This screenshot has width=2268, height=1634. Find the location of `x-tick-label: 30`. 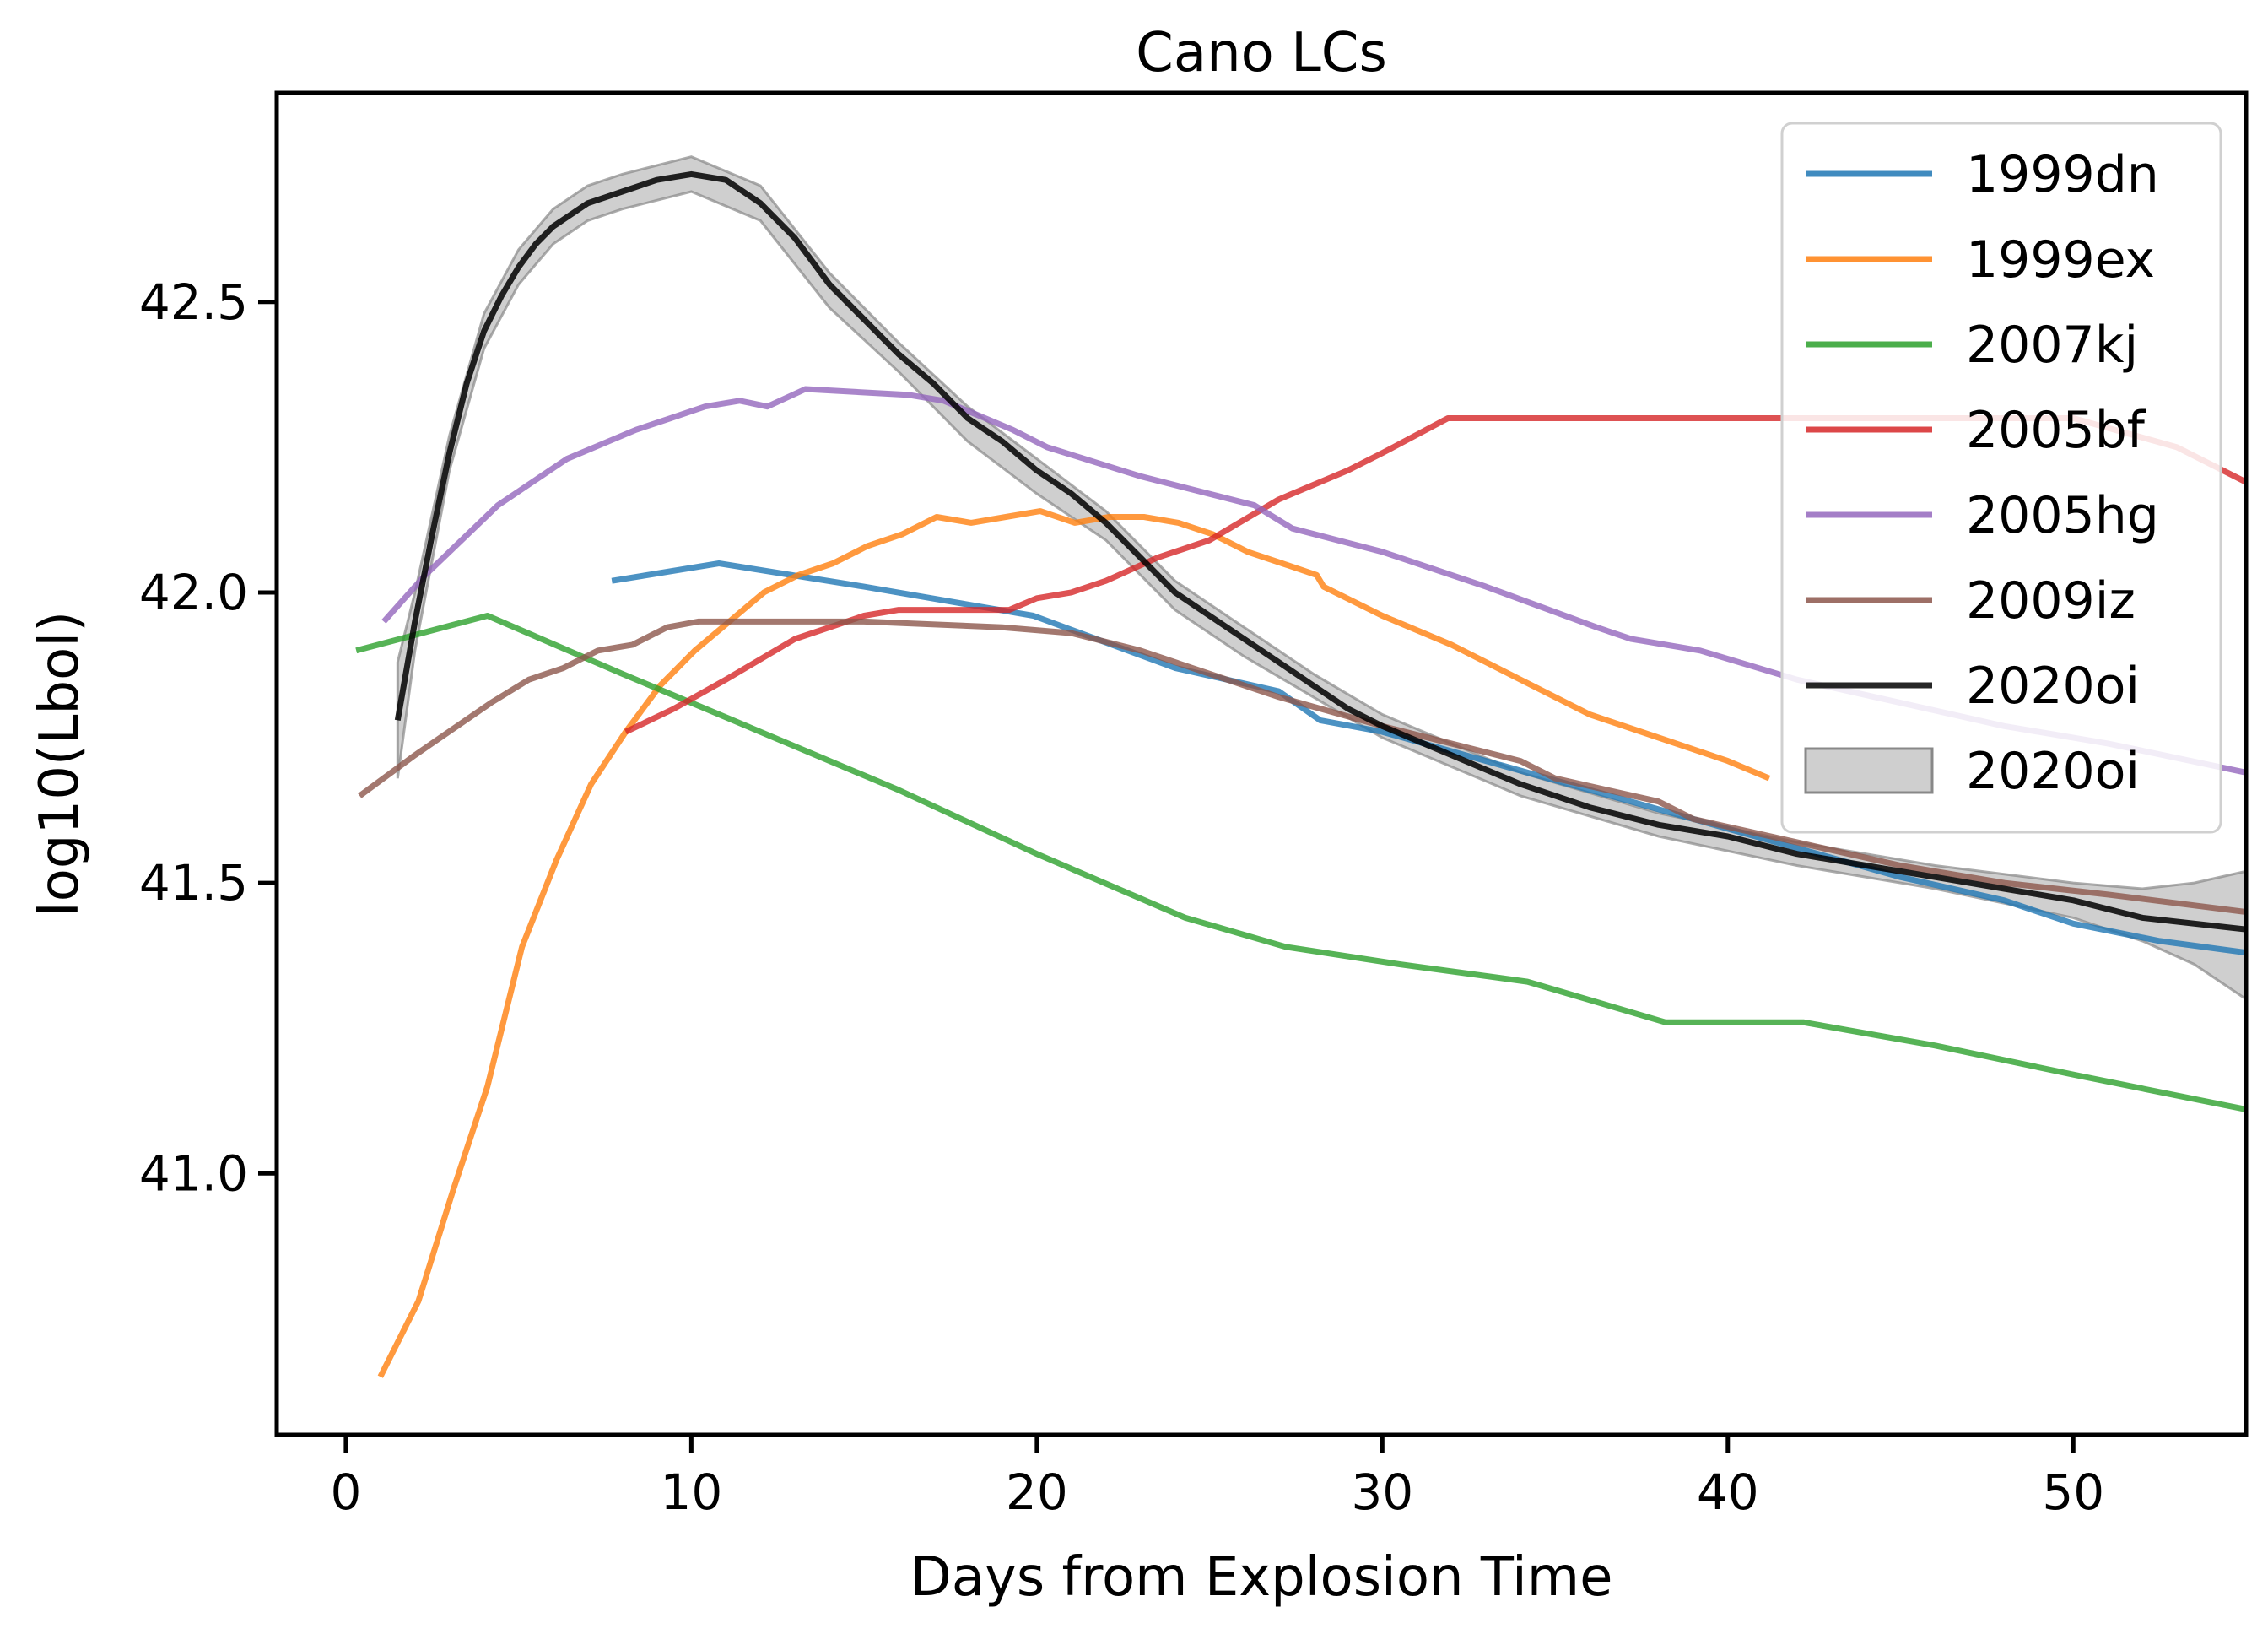

x-tick-label: 30 is located at coordinates (1382, 1492).